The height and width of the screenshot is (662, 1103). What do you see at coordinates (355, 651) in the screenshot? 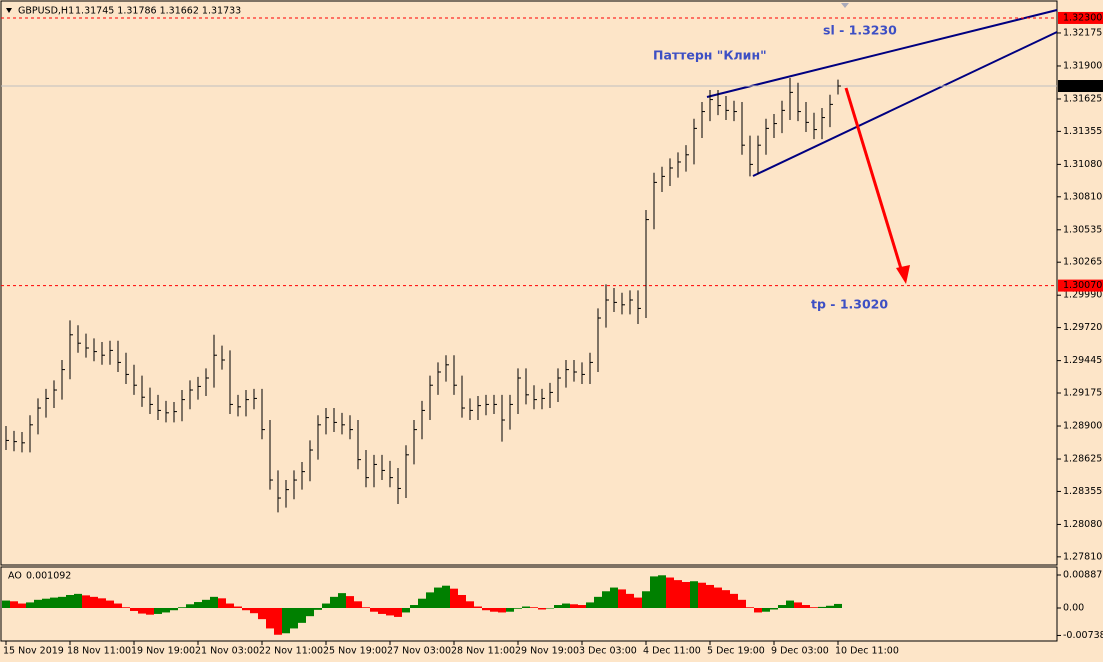
I see `x-tick-label: 25 Nov 19:00` at bounding box center [355, 651].